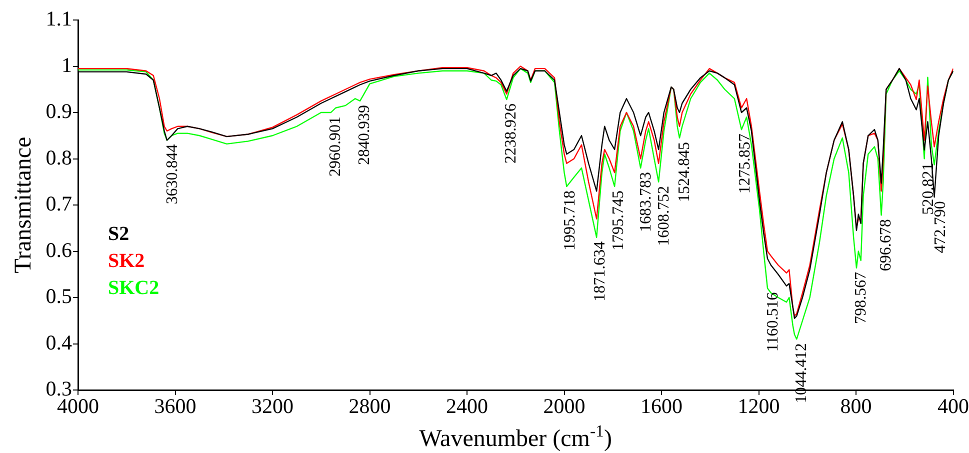 This screenshot has height=453, width=969. I want to click on annotation: 3630.844, so click(172, 174).